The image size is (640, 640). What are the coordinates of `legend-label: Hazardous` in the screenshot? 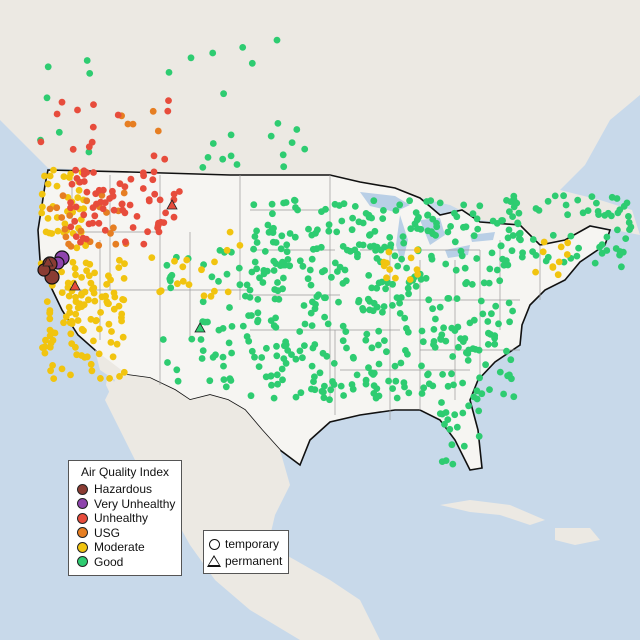 It's located at (123, 489).